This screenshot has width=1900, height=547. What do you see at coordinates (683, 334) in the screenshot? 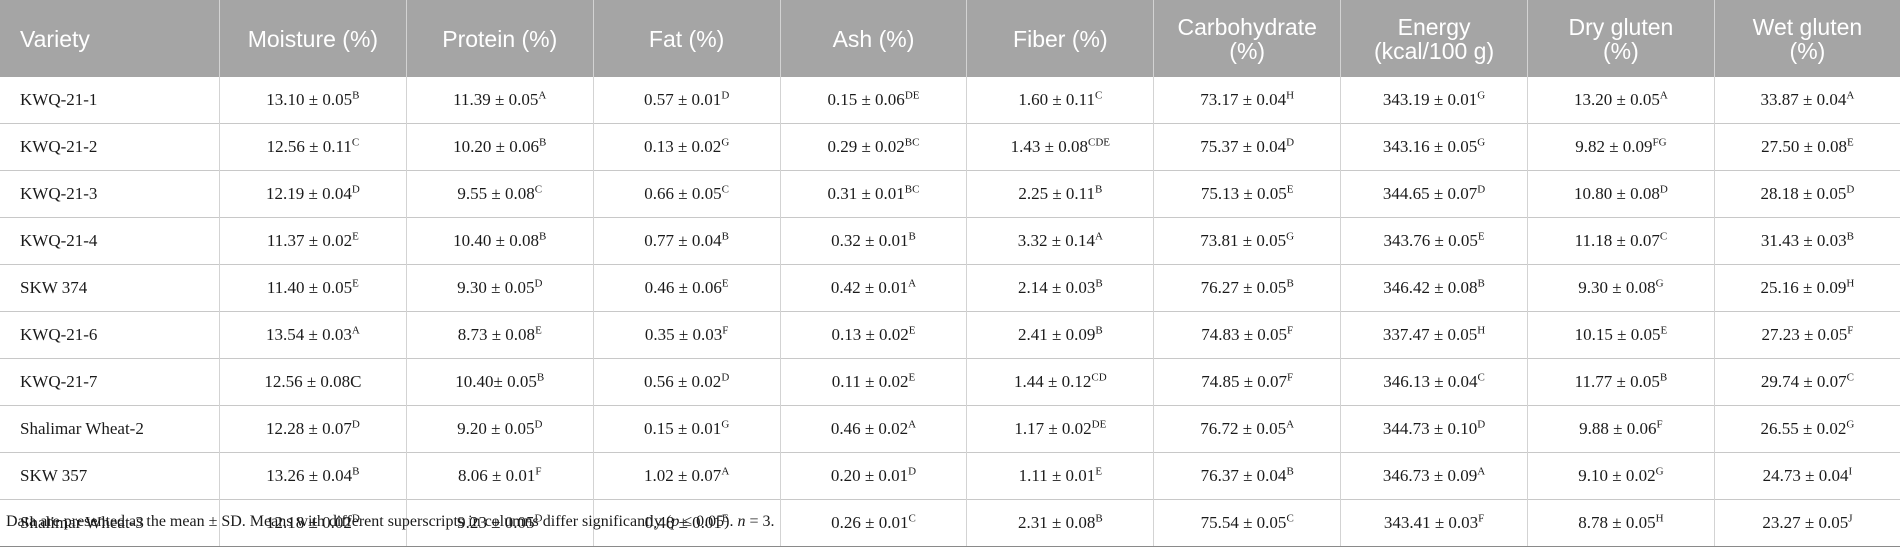
I see `mean-sd-value: 0.35 ± 0.03` at bounding box center [683, 334].